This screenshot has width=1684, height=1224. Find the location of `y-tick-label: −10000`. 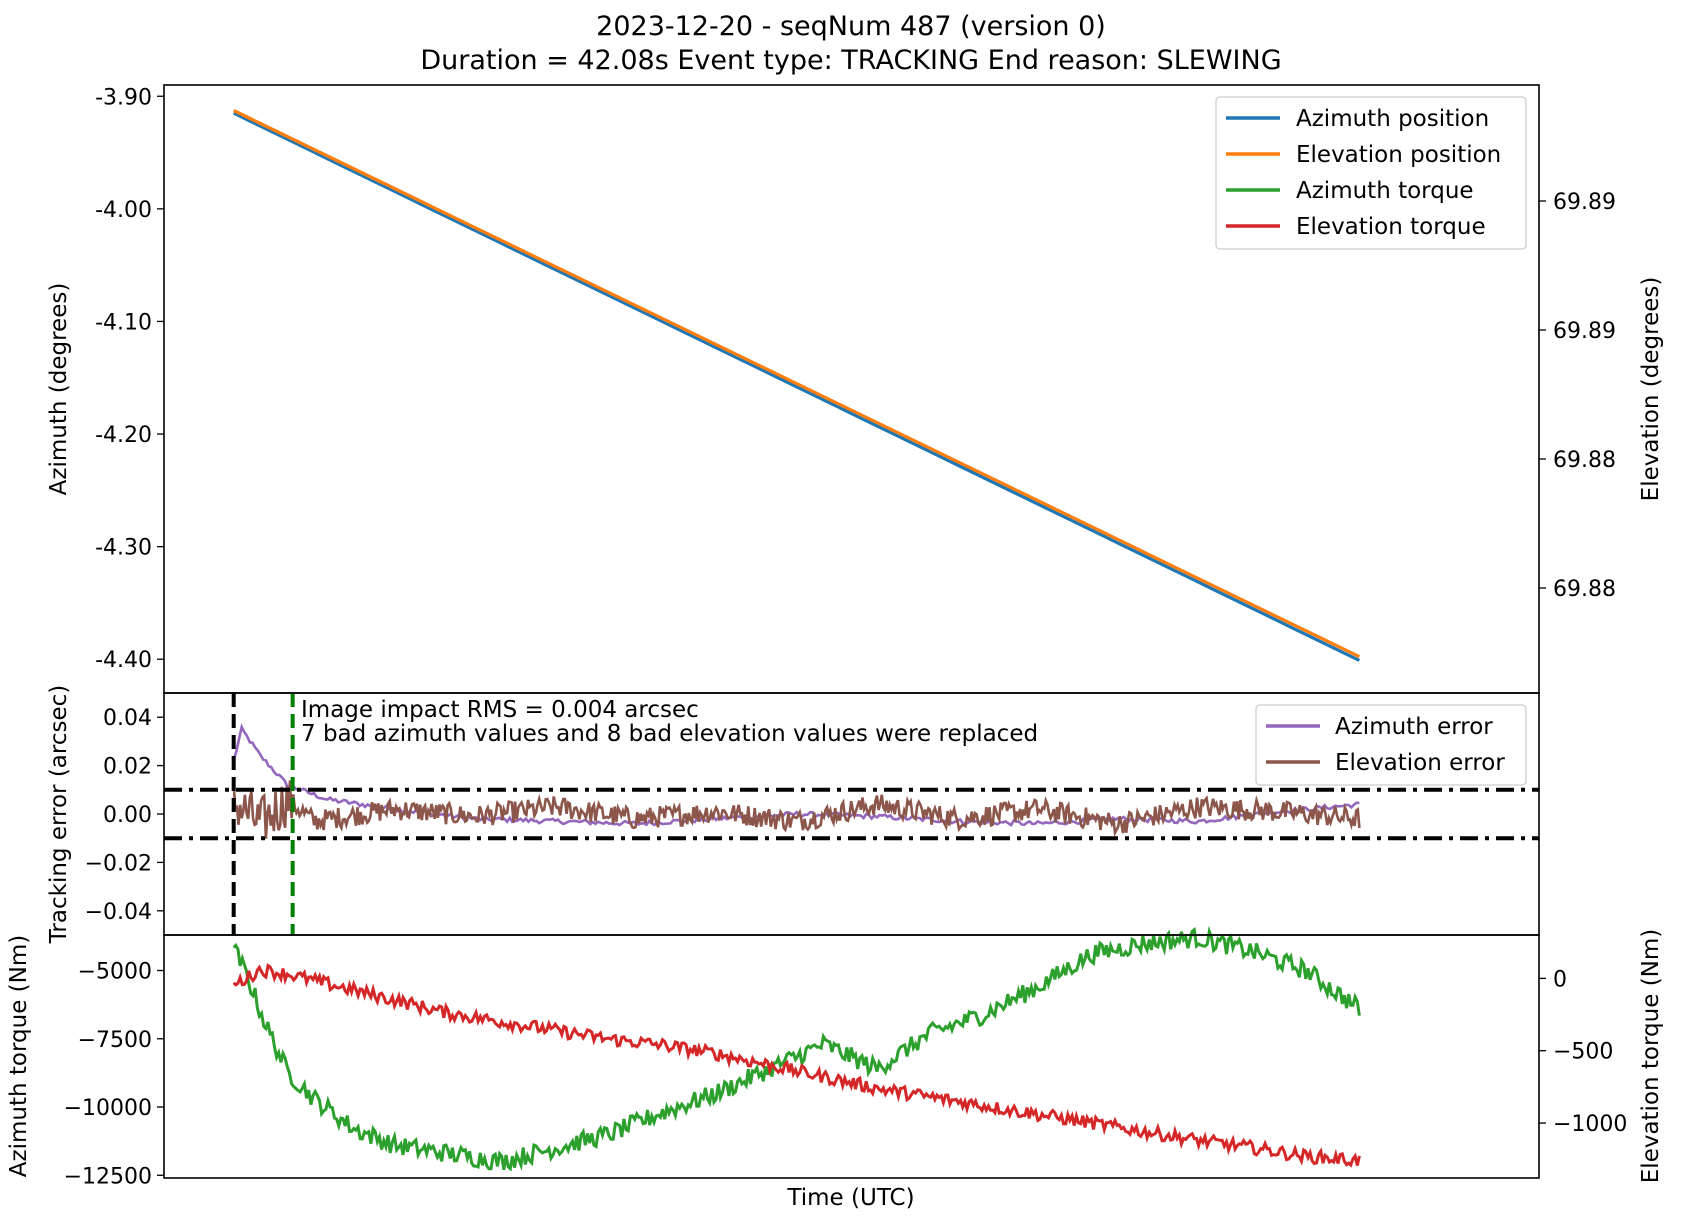

y-tick-label: −10000 is located at coordinates (108, 1108).